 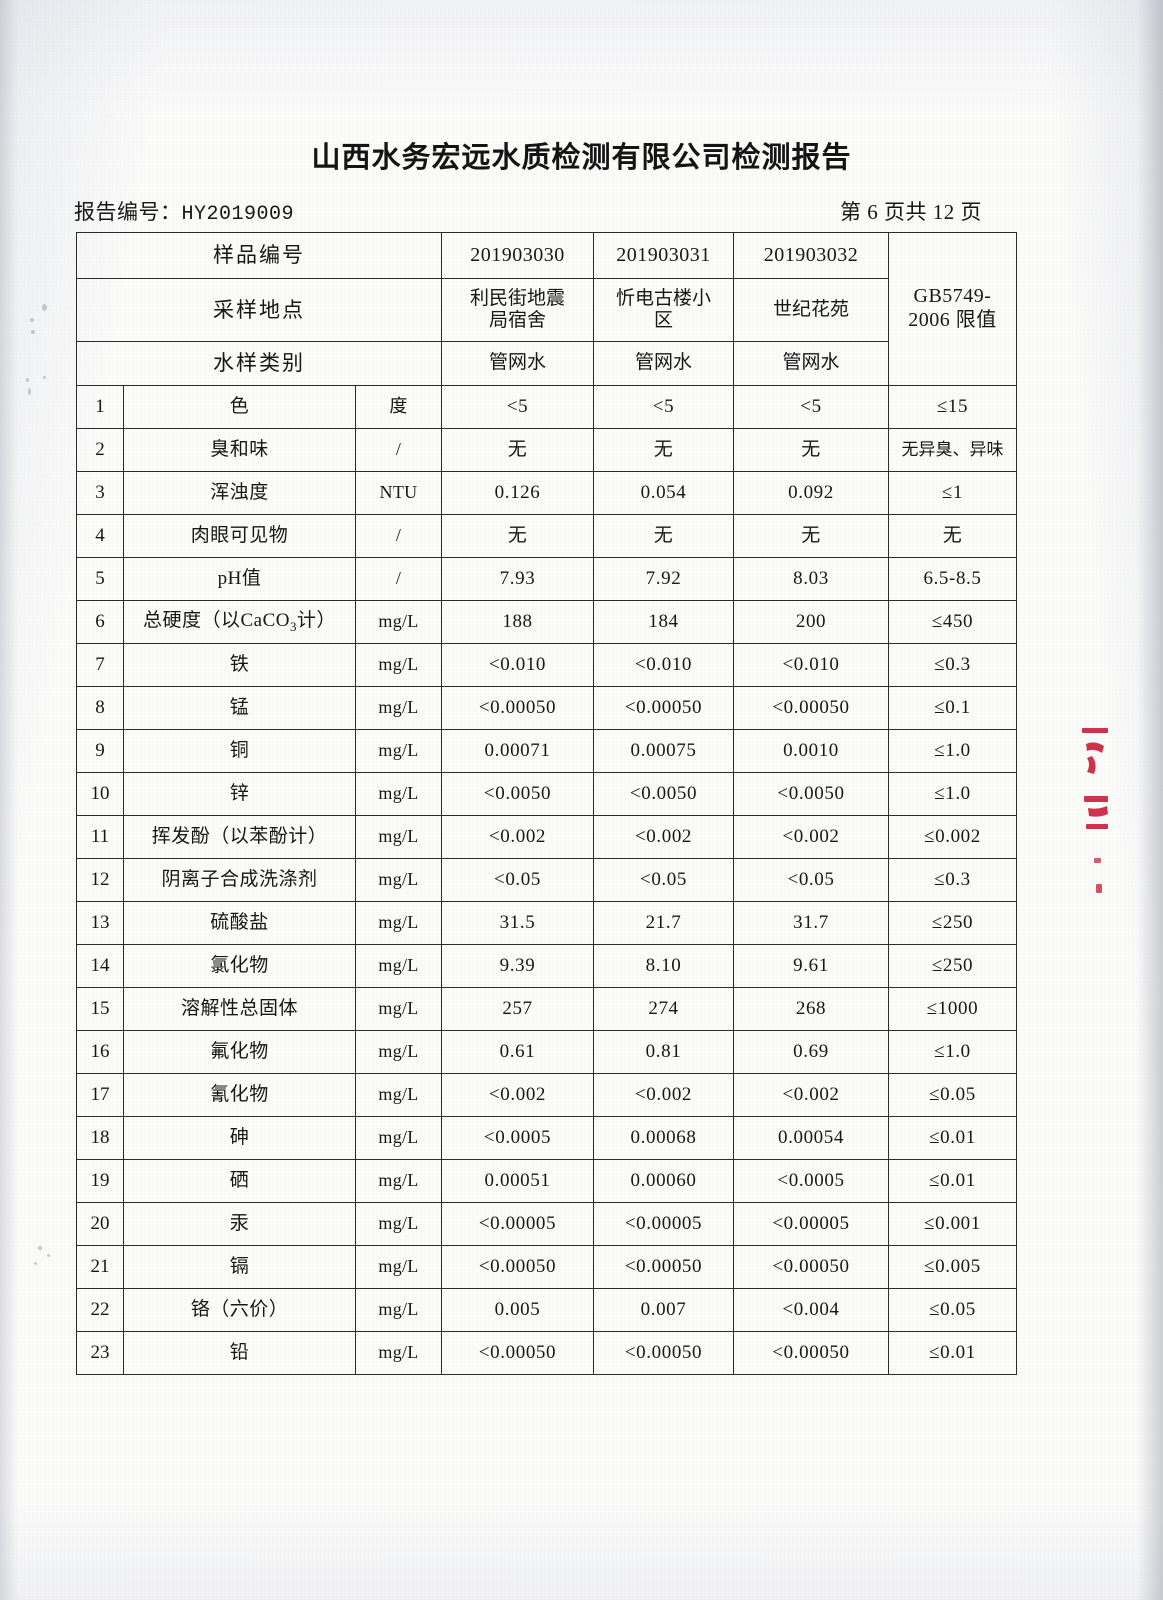 What do you see at coordinates (517, 1009) in the screenshot?
I see `result-value-sample-1: 257` at bounding box center [517, 1009].